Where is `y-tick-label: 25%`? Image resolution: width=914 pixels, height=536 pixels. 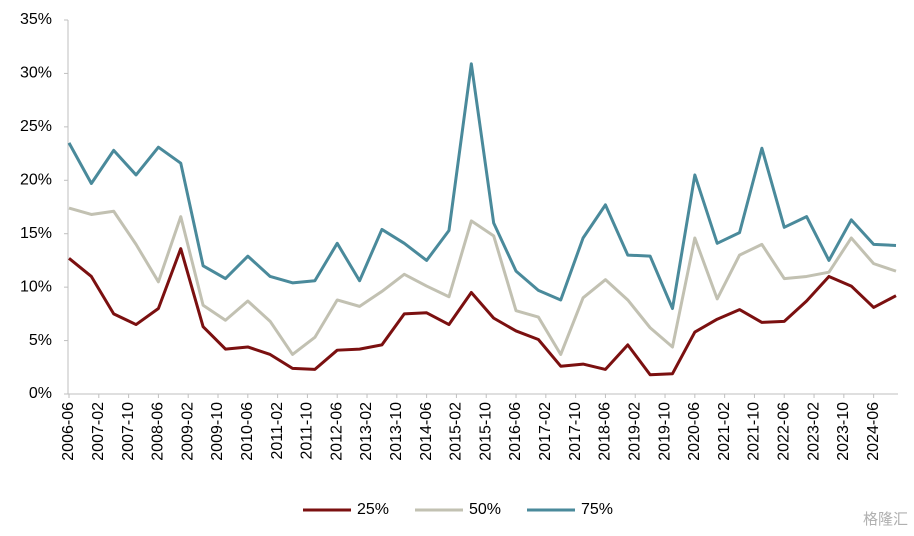 y-tick-label: 25% is located at coordinates (36, 126).